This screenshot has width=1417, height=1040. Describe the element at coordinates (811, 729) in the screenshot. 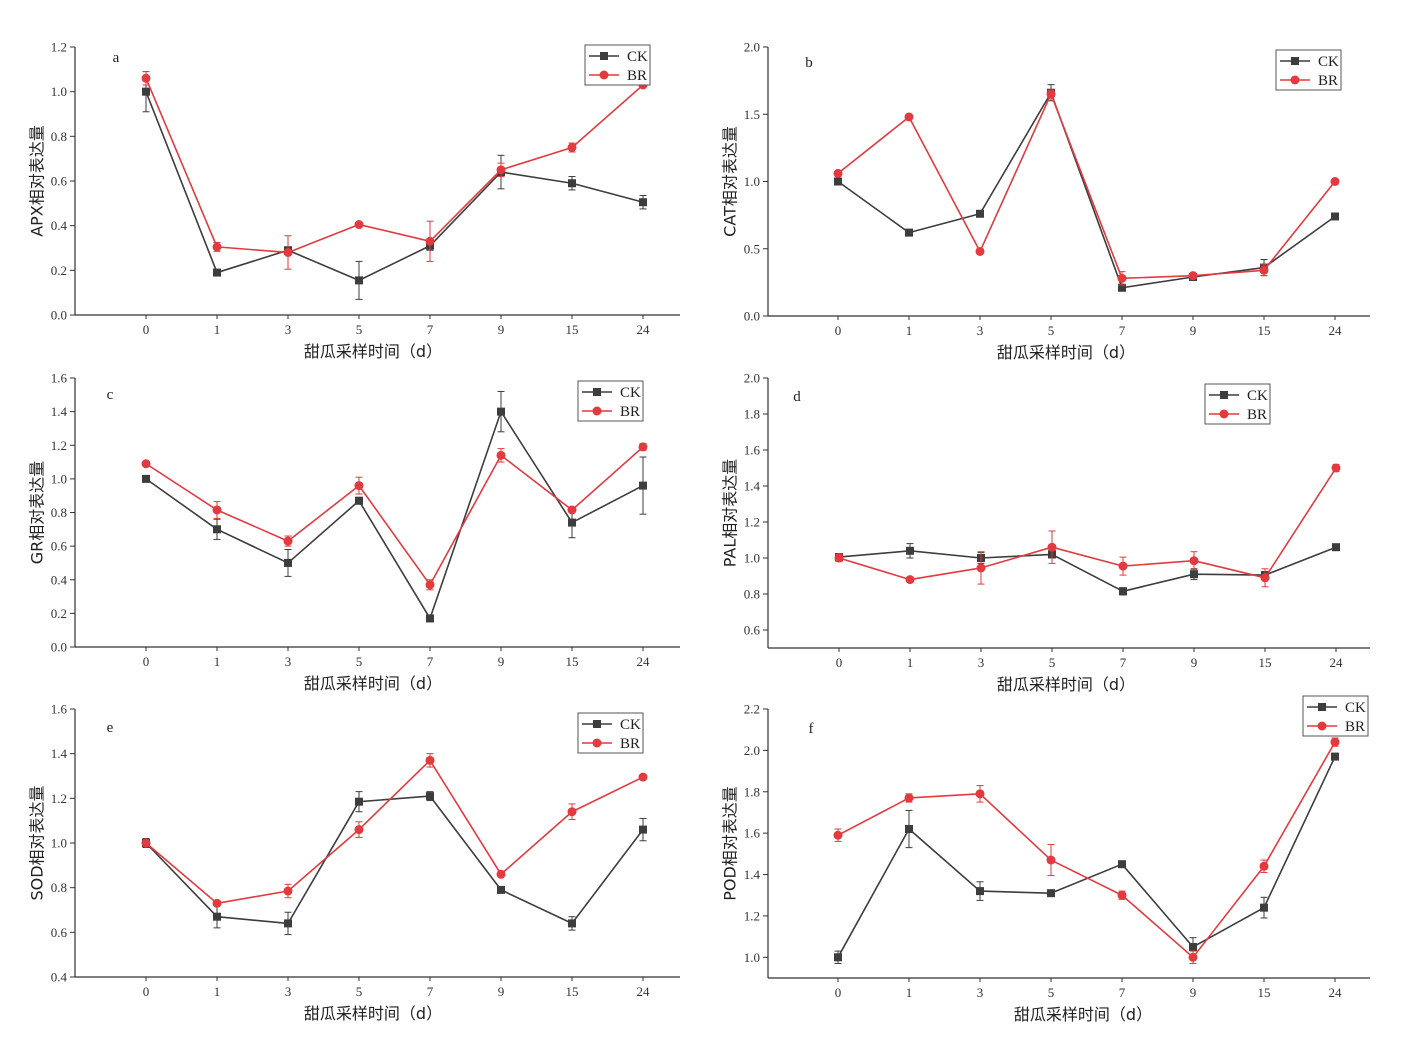

I see `panel-letter: f` at that location.